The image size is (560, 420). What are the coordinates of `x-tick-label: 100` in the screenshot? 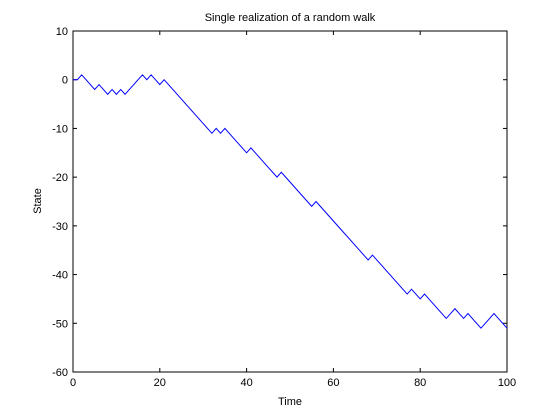 It's located at (507, 383).